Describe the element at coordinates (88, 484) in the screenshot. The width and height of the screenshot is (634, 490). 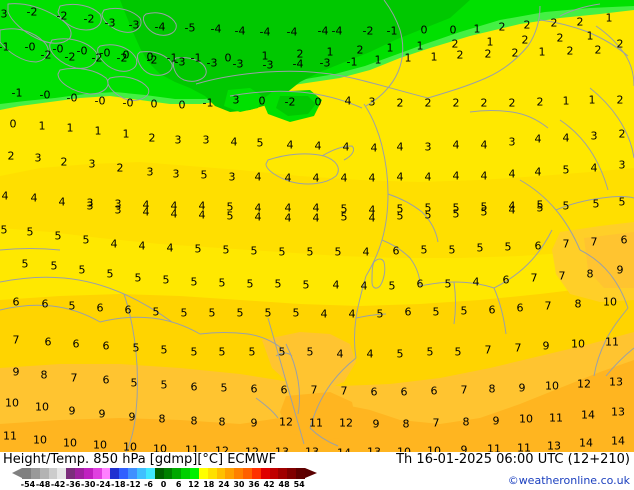
I see `color-scale-tick: -30` at that location.